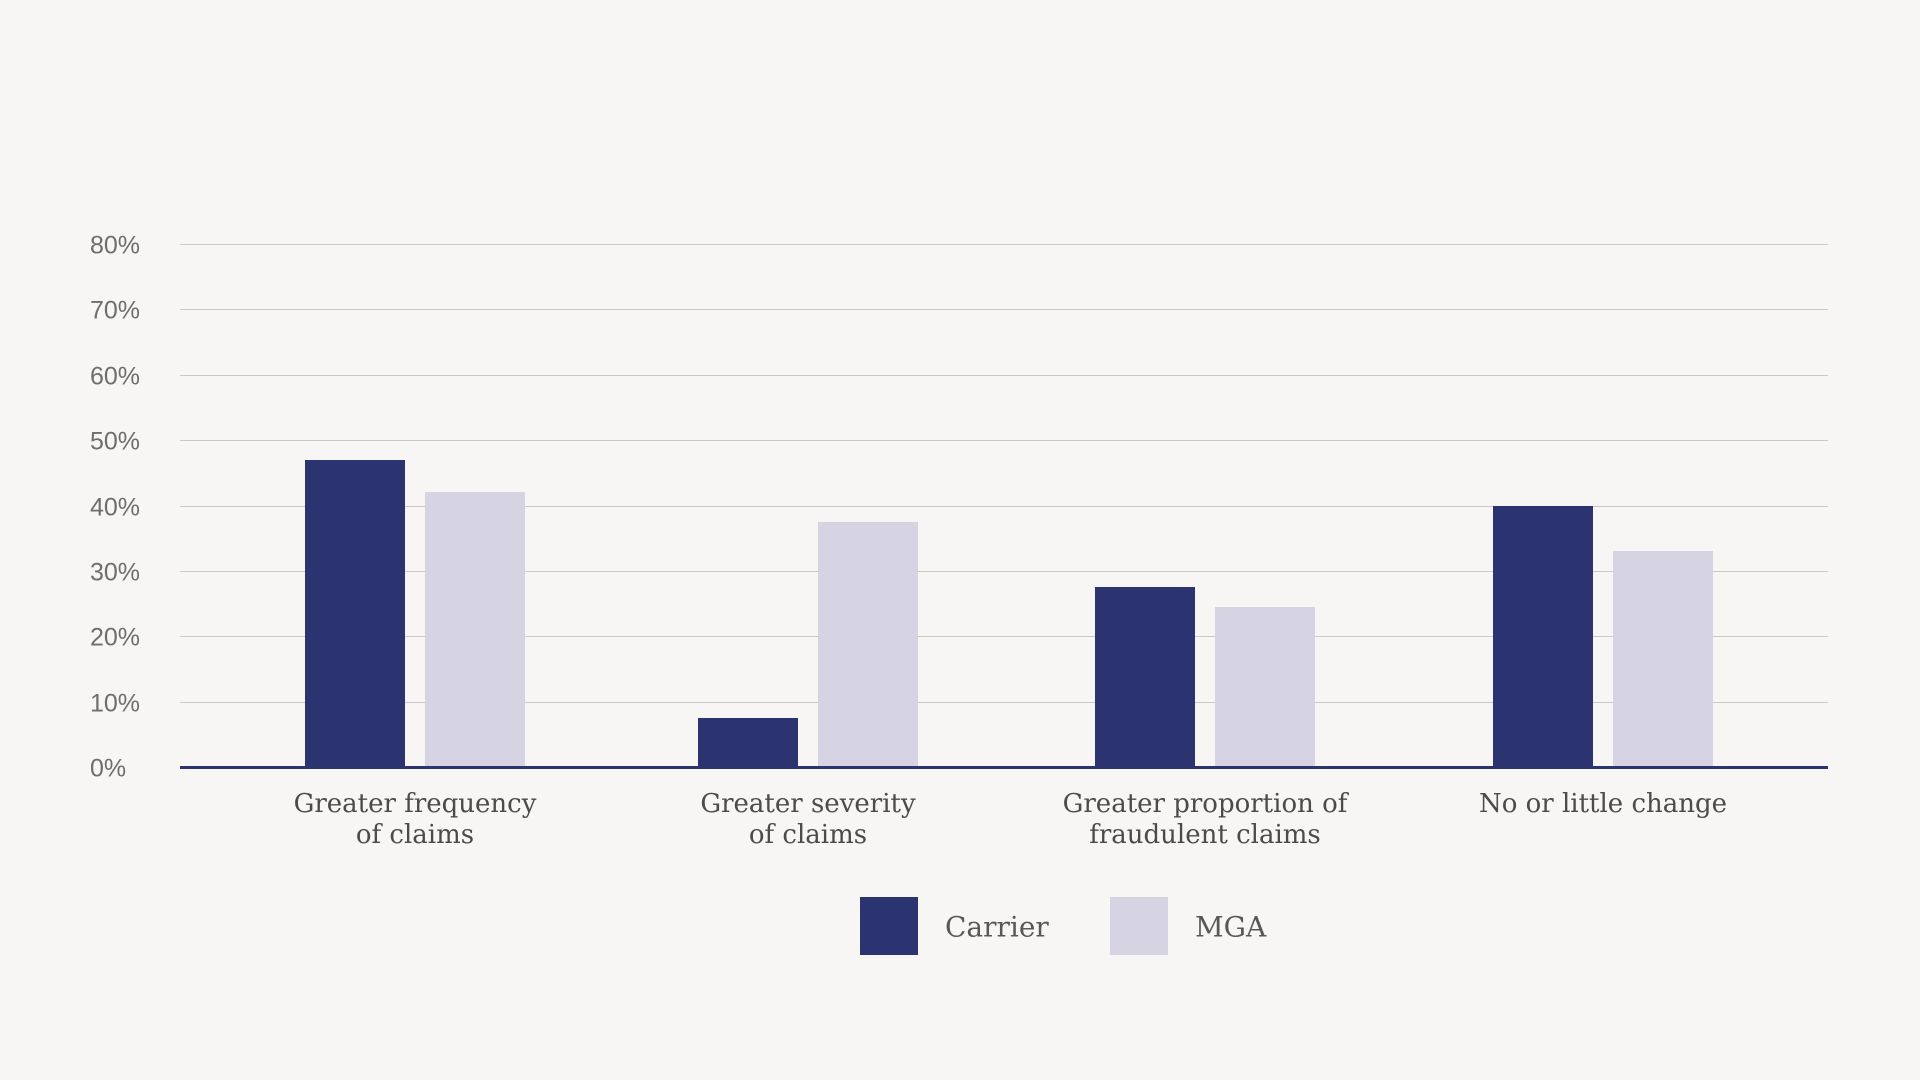  I want to click on category-label-3: Greater proportion of fraudulent claims, so click(1205, 820).